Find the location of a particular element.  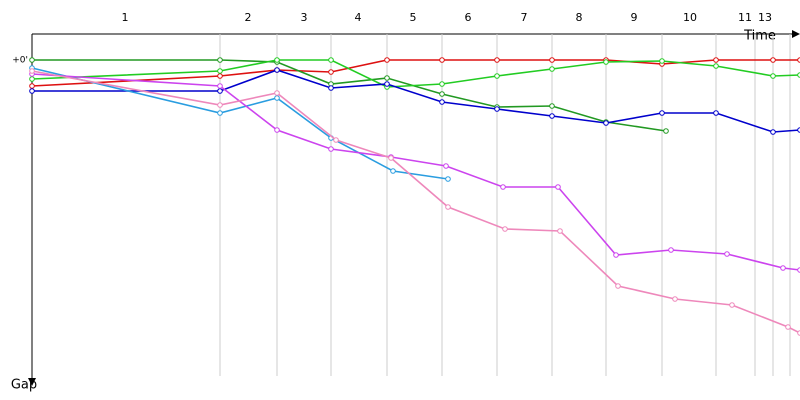

x-tick-label: 1 is located at coordinates (125, 17).